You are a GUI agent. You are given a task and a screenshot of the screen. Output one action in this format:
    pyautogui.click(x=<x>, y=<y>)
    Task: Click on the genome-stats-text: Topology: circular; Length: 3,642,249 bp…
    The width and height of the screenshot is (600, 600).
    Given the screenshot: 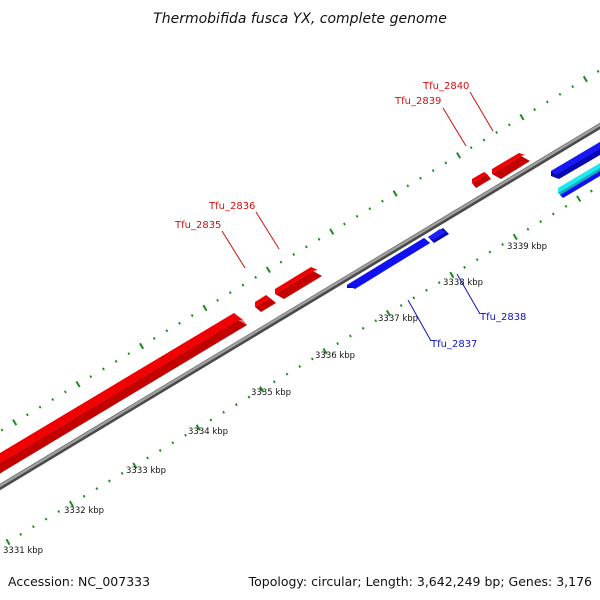 What is the action you would take?
    pyautogui.click(x=420, y=581)
    